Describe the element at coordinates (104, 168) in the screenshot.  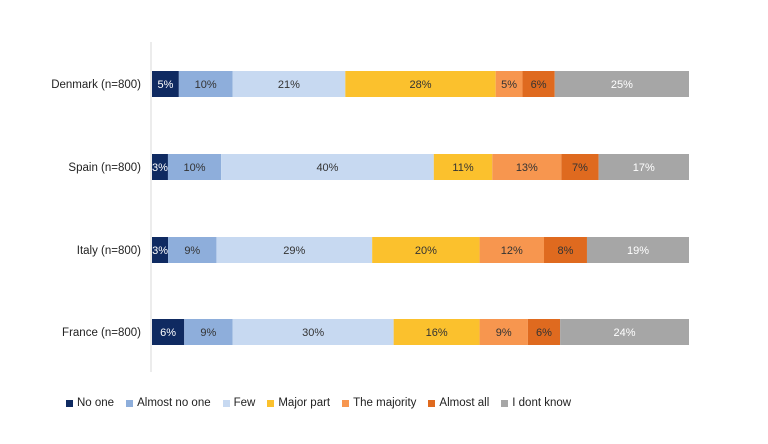
I see `category-label: Spain (n=800)` at that location.